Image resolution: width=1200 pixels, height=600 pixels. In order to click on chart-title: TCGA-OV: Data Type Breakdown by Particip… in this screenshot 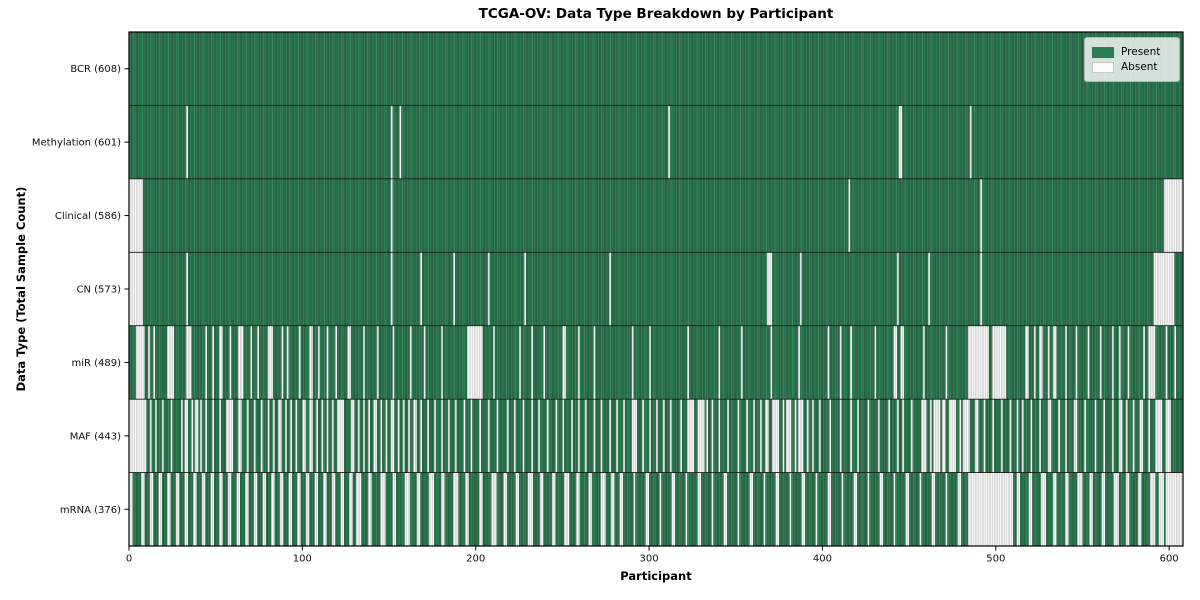, I will do `click(656, 14)`.